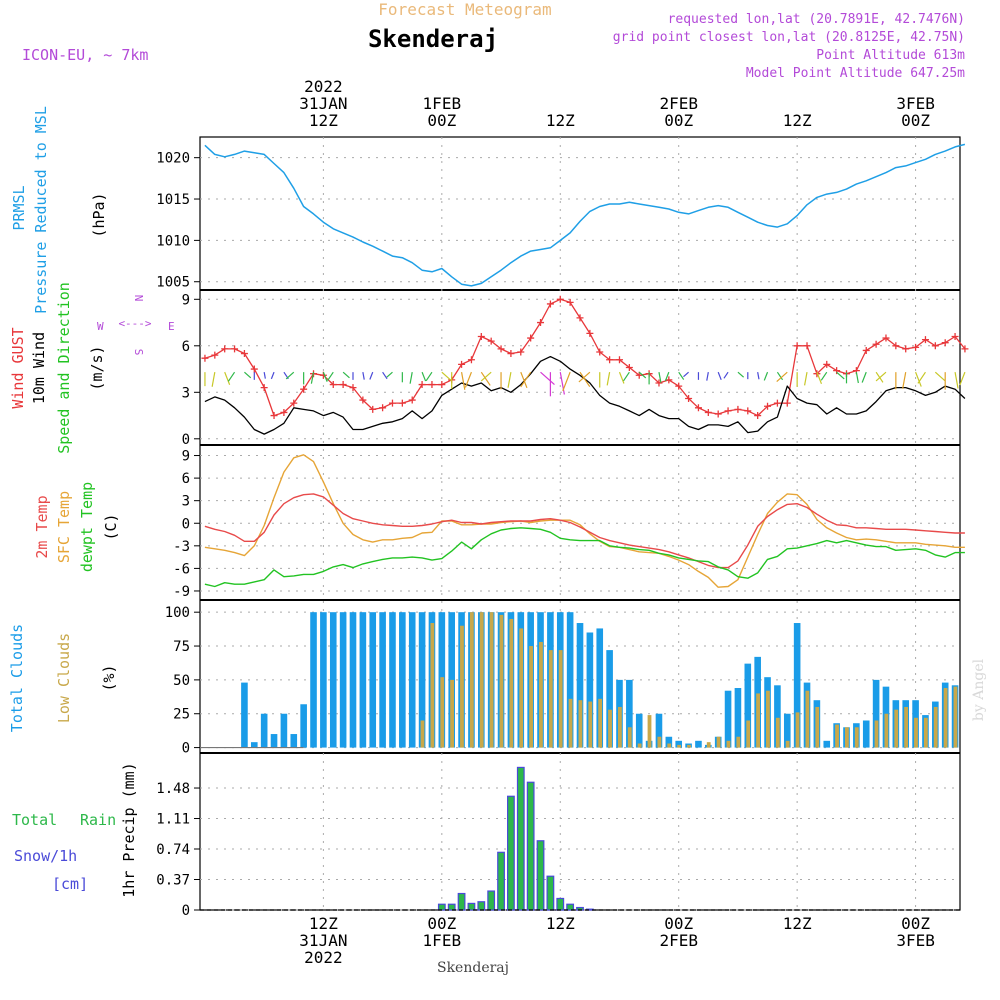 This screenshot has height=1000, width=1000. Describe the element at coordinates (678, 103) in the screenshot. I see `top-time-label: 2FEB` at that location.